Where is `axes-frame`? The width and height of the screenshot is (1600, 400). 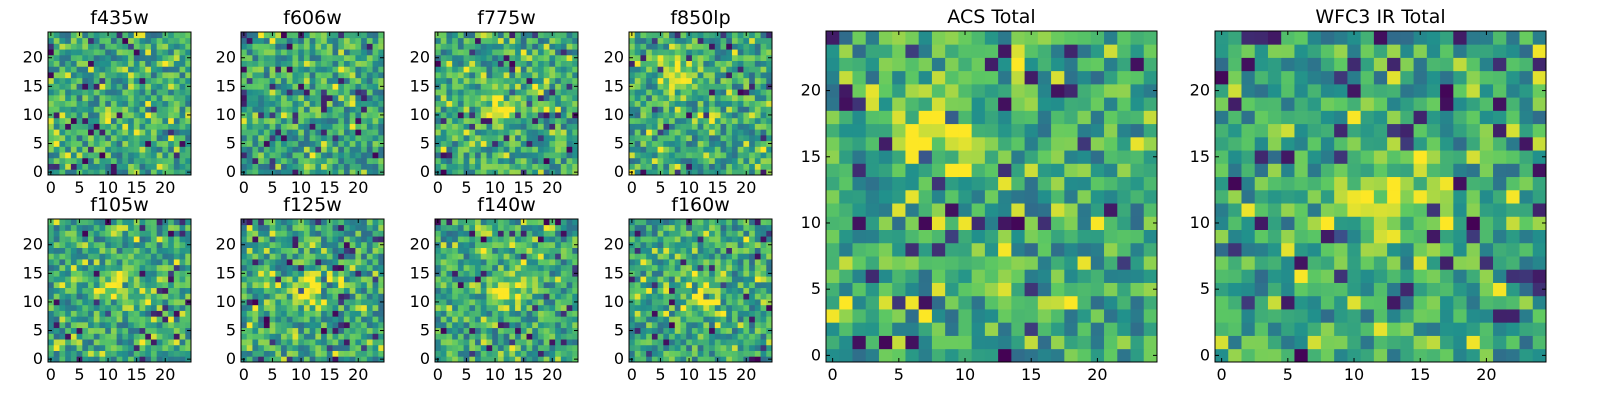
axes-frame is located at coordinates (506, 103).